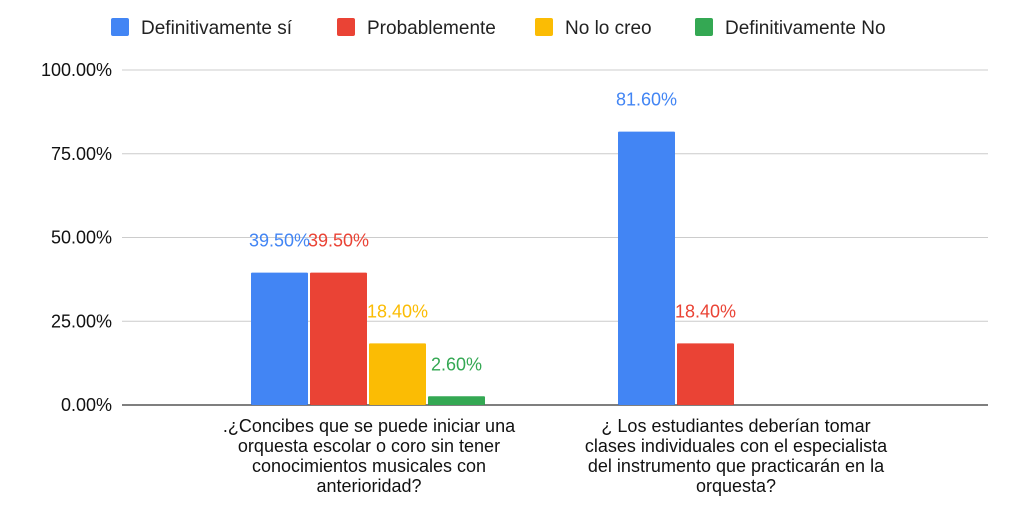 Image resolution: width=1017 pixels, height=528 pixels. What do you see at coordinates (608, 28) in the screenshot?
I see `legend-label-no-lo-creo: No lo creo` at bounding box center [608, 28].